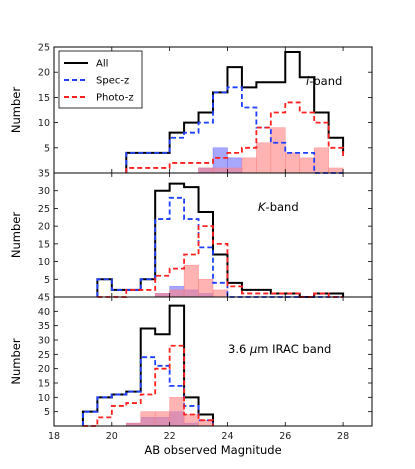 Image resolution: width=415 pixels, height=469 pixels. I want to click on legend-label-all: All, so click(102, 64).